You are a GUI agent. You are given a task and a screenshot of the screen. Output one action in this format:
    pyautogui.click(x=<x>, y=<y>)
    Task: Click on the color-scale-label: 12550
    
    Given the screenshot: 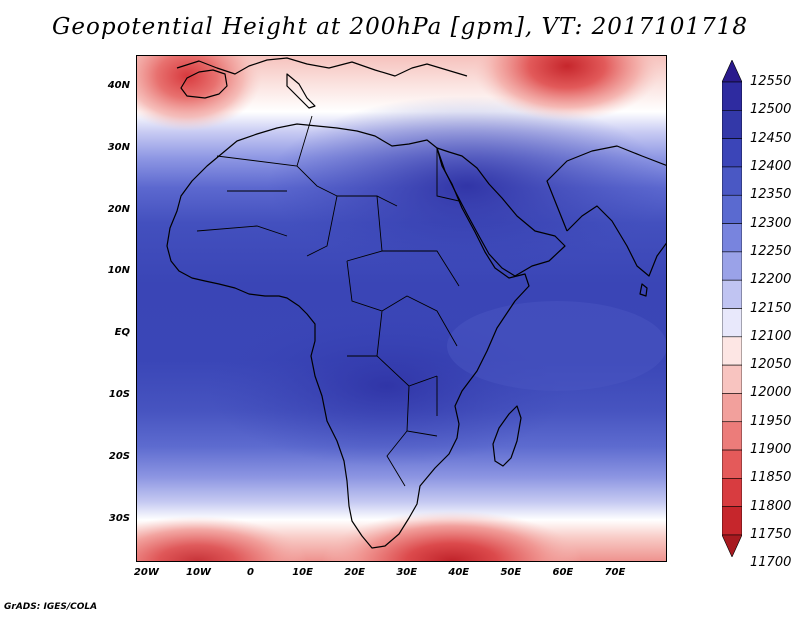 What is the action you would take?
    pyautogui.click(x=771, y=81)
    